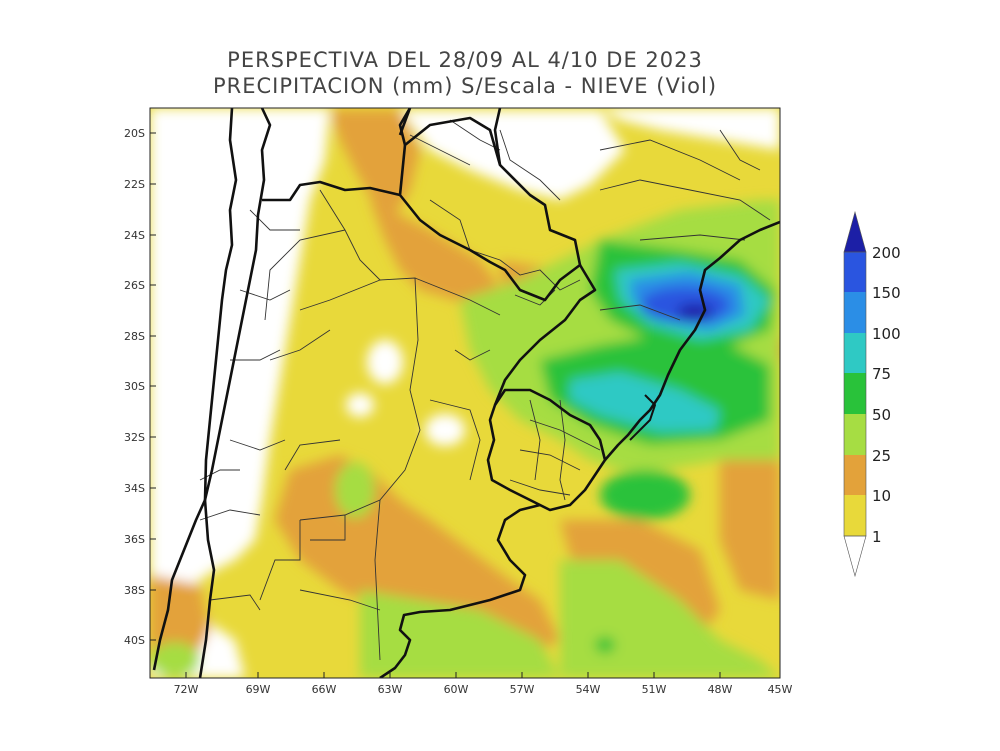  Describe the element at coordinates (886, 334) in the screenshot. I see `colorbar-label: 100` at that location.